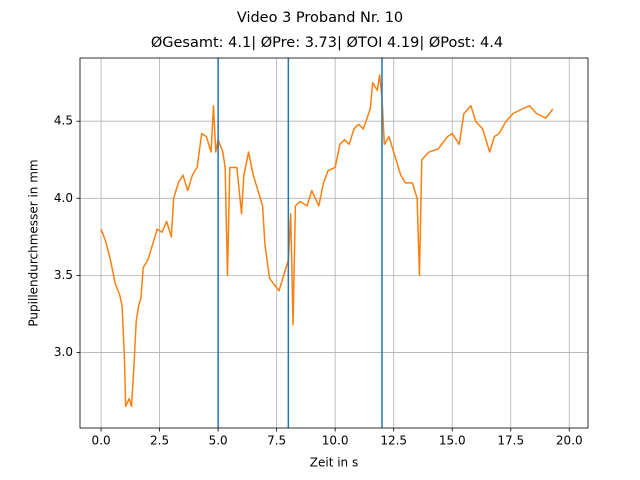 This screenshot has height=480, width=640. Describe the element at coordinates (276, 441) in the screenshot. I see `x-tick-label: 7.5` at that location.